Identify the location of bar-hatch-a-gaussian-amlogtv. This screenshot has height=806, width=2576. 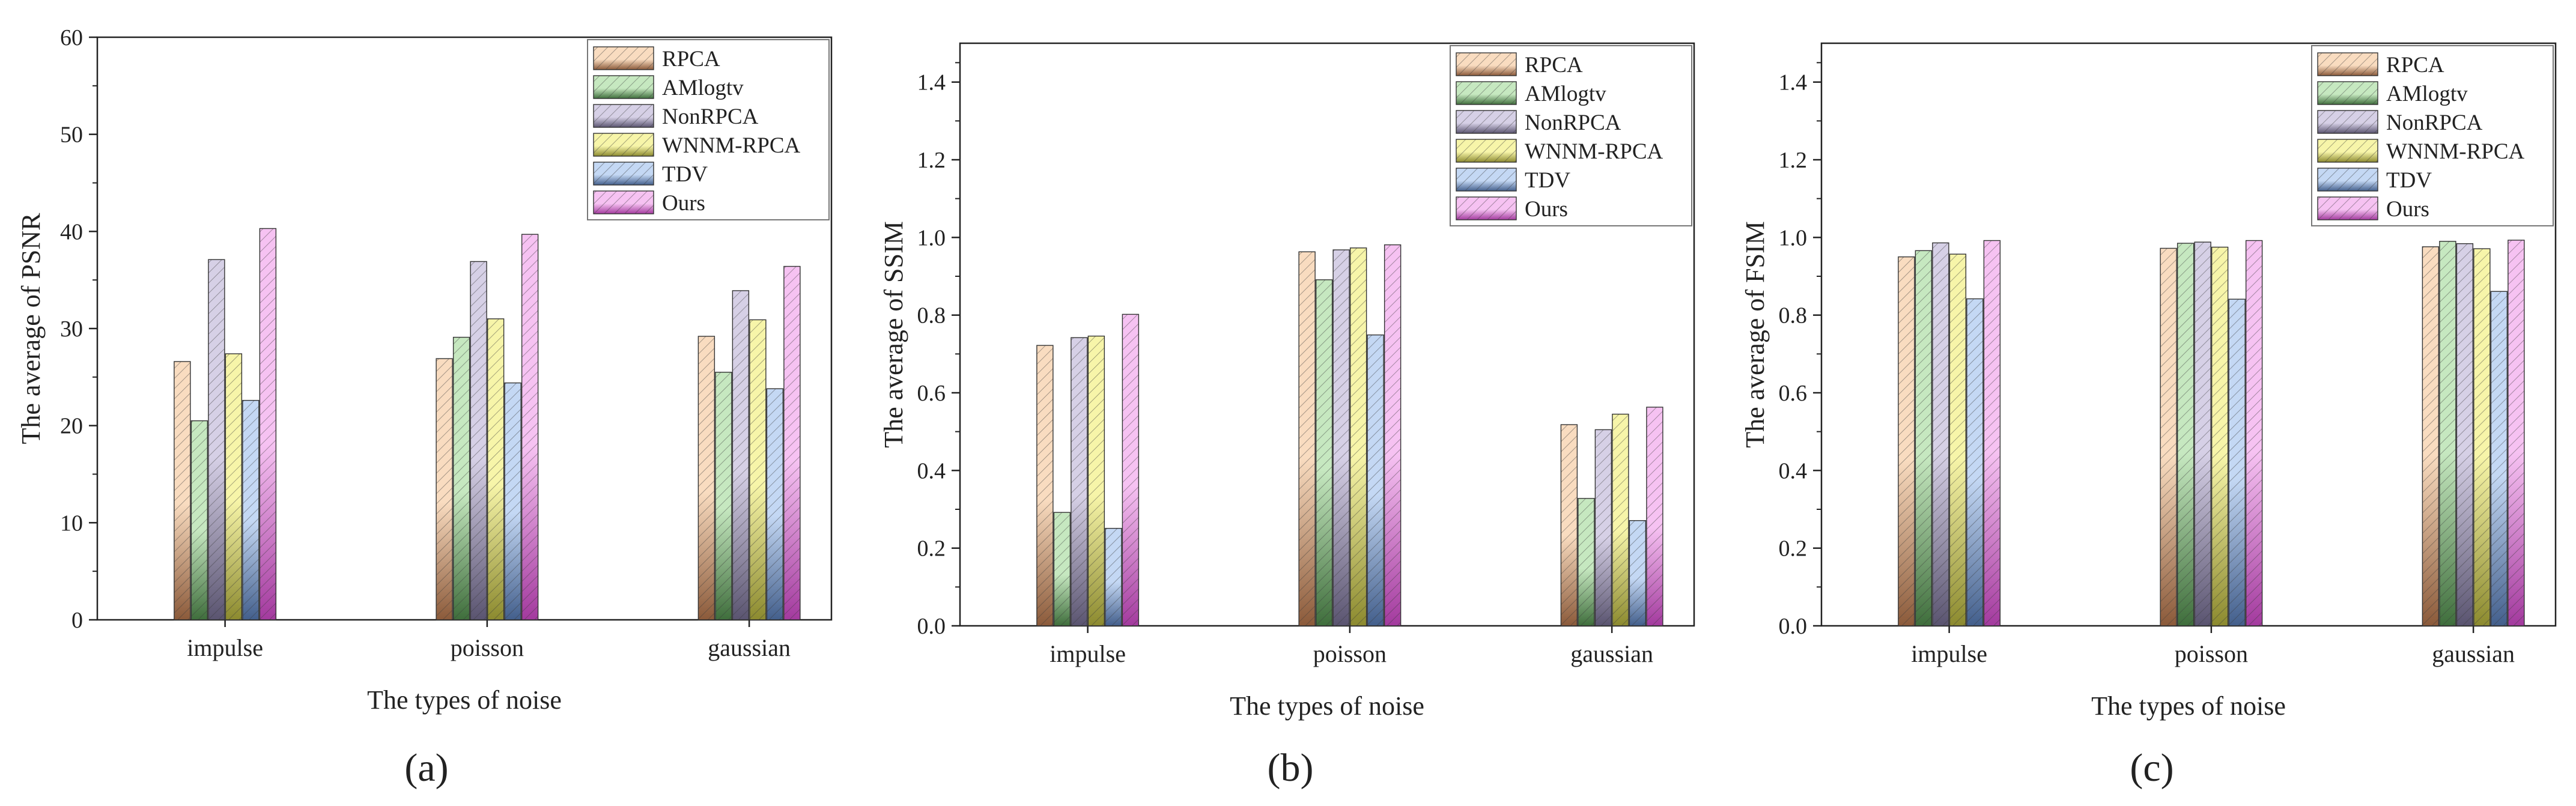
(723, 496).